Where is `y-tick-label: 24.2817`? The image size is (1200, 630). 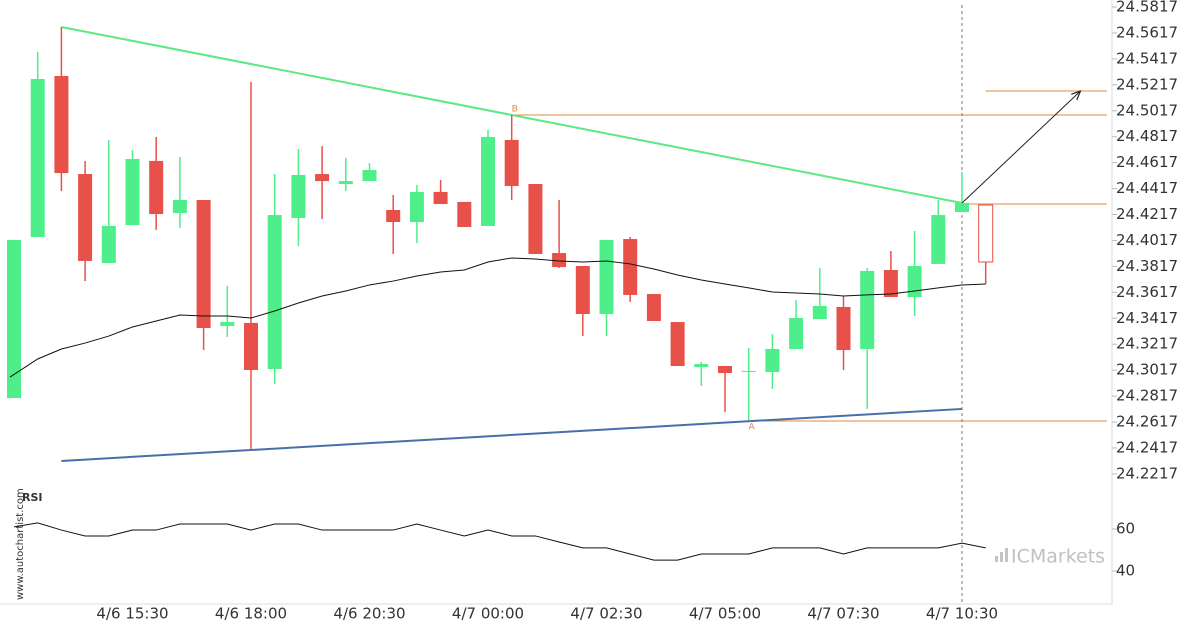 y-tick-label: 24.2817 is located at coordinates (1147, 396).